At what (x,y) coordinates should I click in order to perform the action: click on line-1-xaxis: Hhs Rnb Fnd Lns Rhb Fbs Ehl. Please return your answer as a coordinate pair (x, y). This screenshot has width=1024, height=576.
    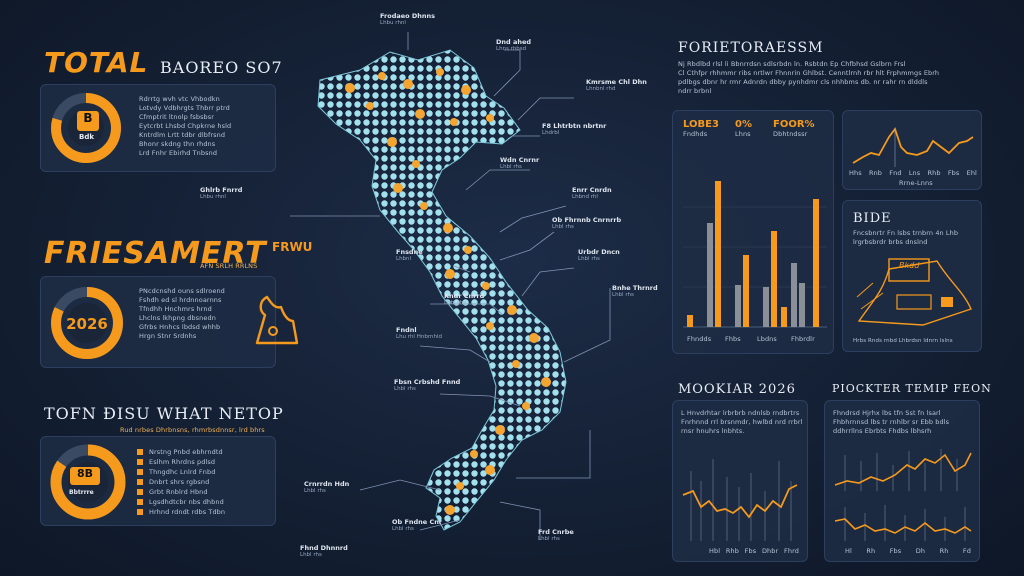
    Looking at the image, I should click on (913, 173).